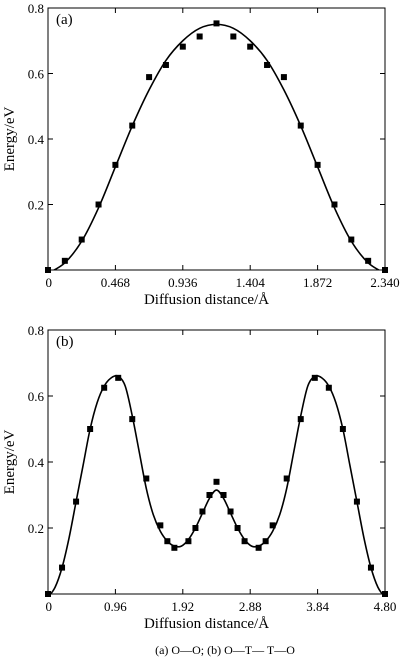  I want to click on panel-label: (a), so click(64, 20).